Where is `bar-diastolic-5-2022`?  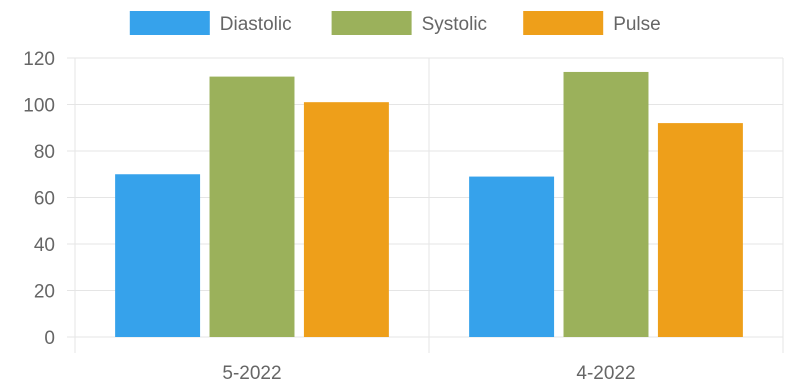
bar-diastolic-5-2022 is located at coordinates (158, 255).